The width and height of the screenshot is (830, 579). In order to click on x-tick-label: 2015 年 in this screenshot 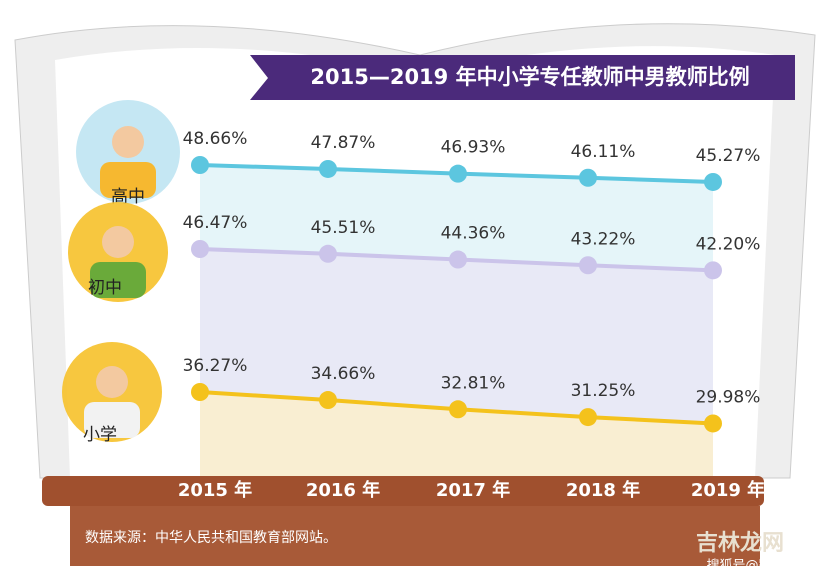, I will do `click(215, 490)`.